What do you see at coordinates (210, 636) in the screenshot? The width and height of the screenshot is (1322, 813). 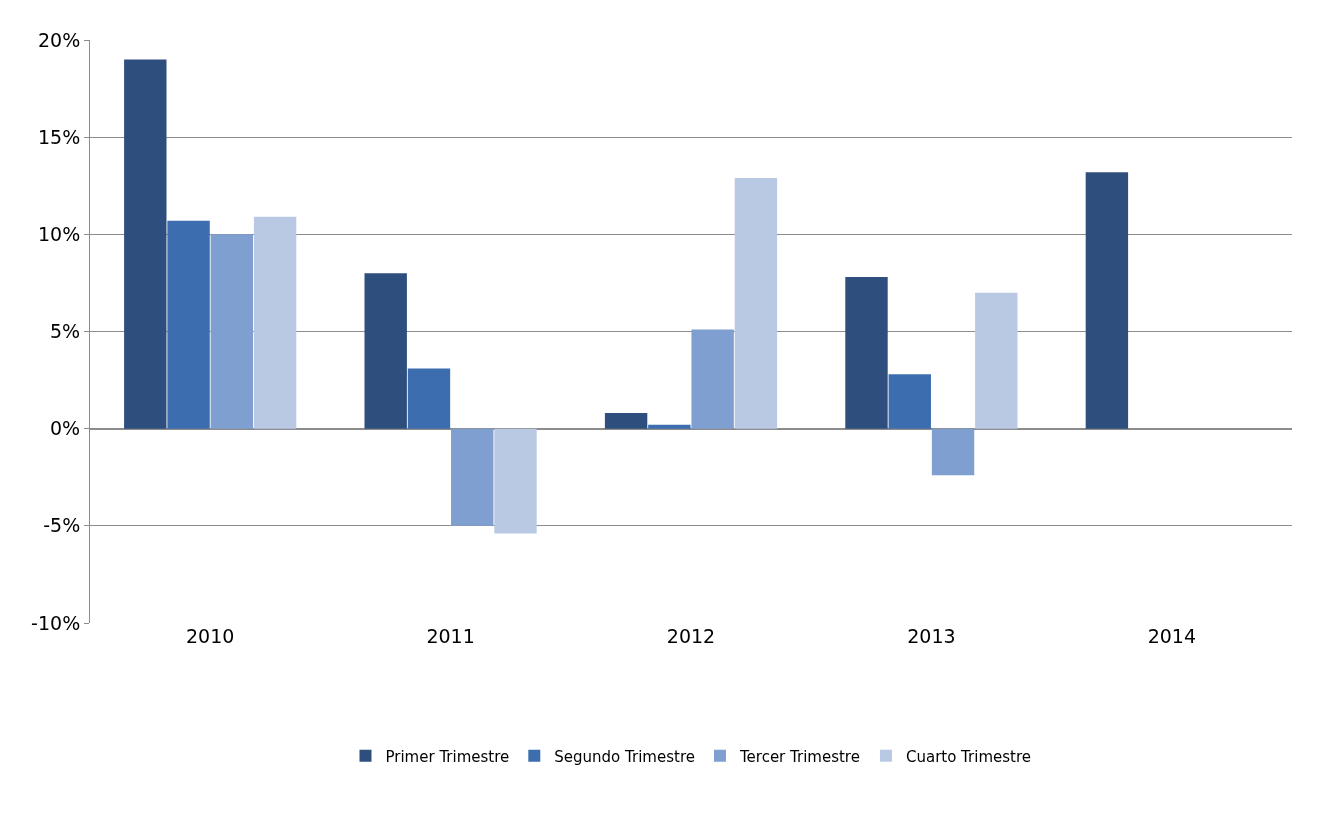 I see `x-tick-label: 2010` at bounding box center [210, 636].